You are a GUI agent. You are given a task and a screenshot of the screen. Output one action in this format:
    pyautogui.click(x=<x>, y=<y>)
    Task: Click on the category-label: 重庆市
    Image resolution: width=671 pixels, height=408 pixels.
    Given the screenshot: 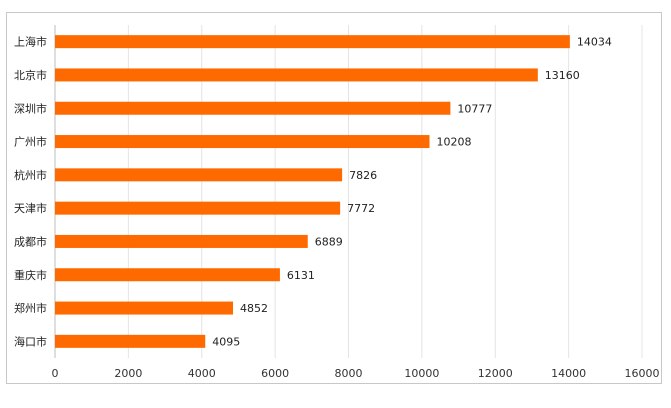 What is the action you would take?
    pyautogui.click(x=30, y=275)
    